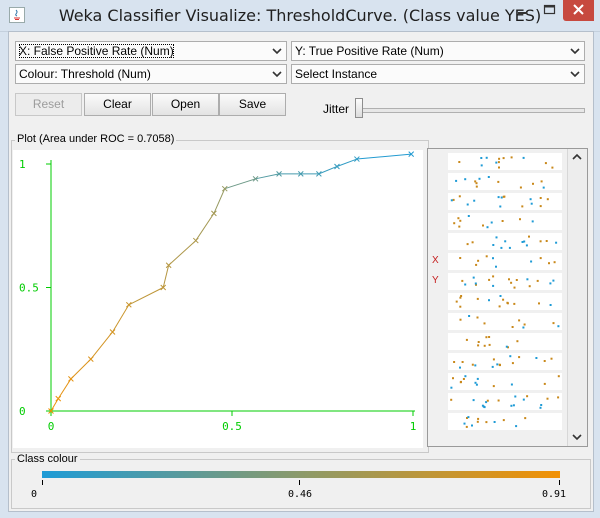 The height and width of the screenshot is (518, 600). I want to click on y-tick-label: 0, so click(22, 411).